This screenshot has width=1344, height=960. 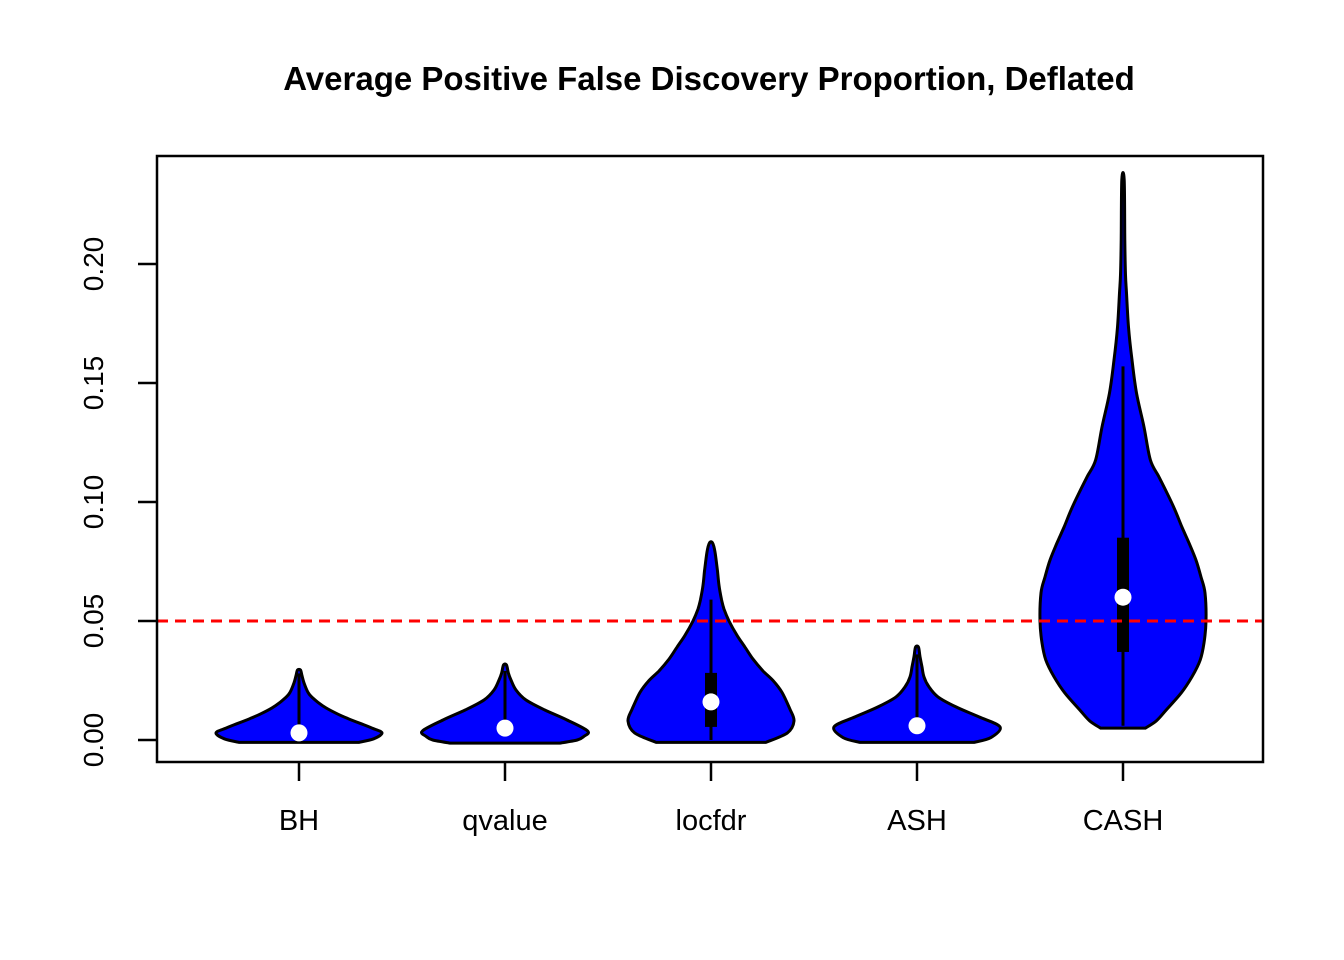 What do you see at coordinates (917, 821) in the screenshot?
I see `x-category-label: ASH` at bounding box center [917, 821].